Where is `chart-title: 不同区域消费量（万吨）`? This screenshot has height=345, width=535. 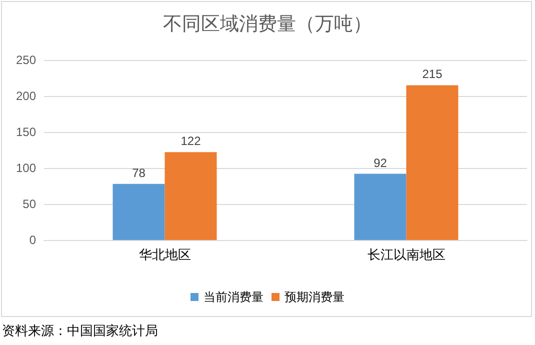 chart-title: 不同区域消费量（万吨） is located at coordinates (267, 24).